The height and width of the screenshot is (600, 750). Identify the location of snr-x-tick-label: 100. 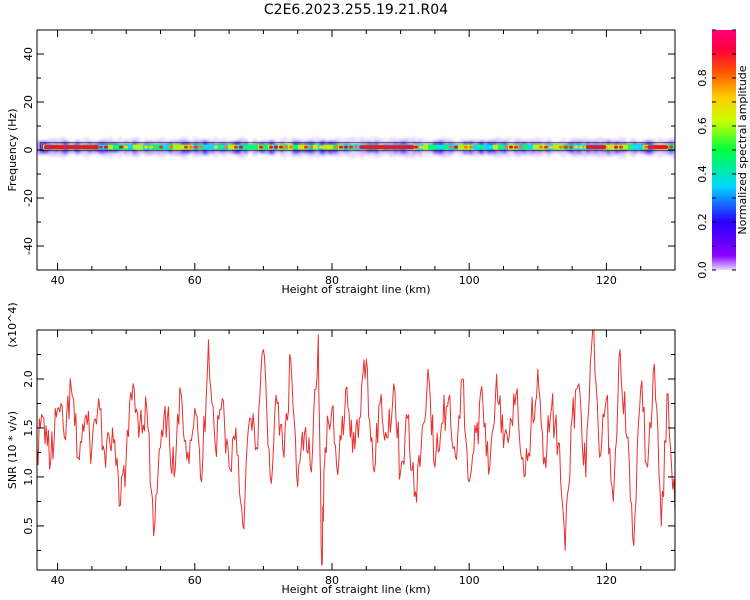
(469, 580).